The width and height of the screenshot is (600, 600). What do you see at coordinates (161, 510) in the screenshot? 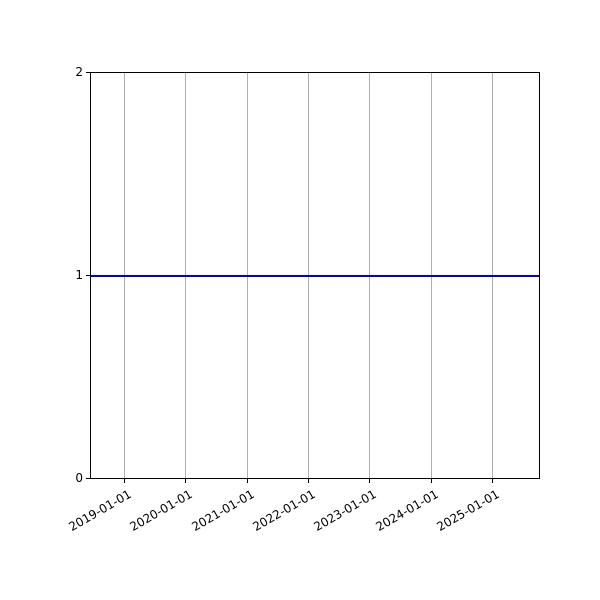
I see `x-tick-label: 2020-01-01` at bounding box center [161, 510].